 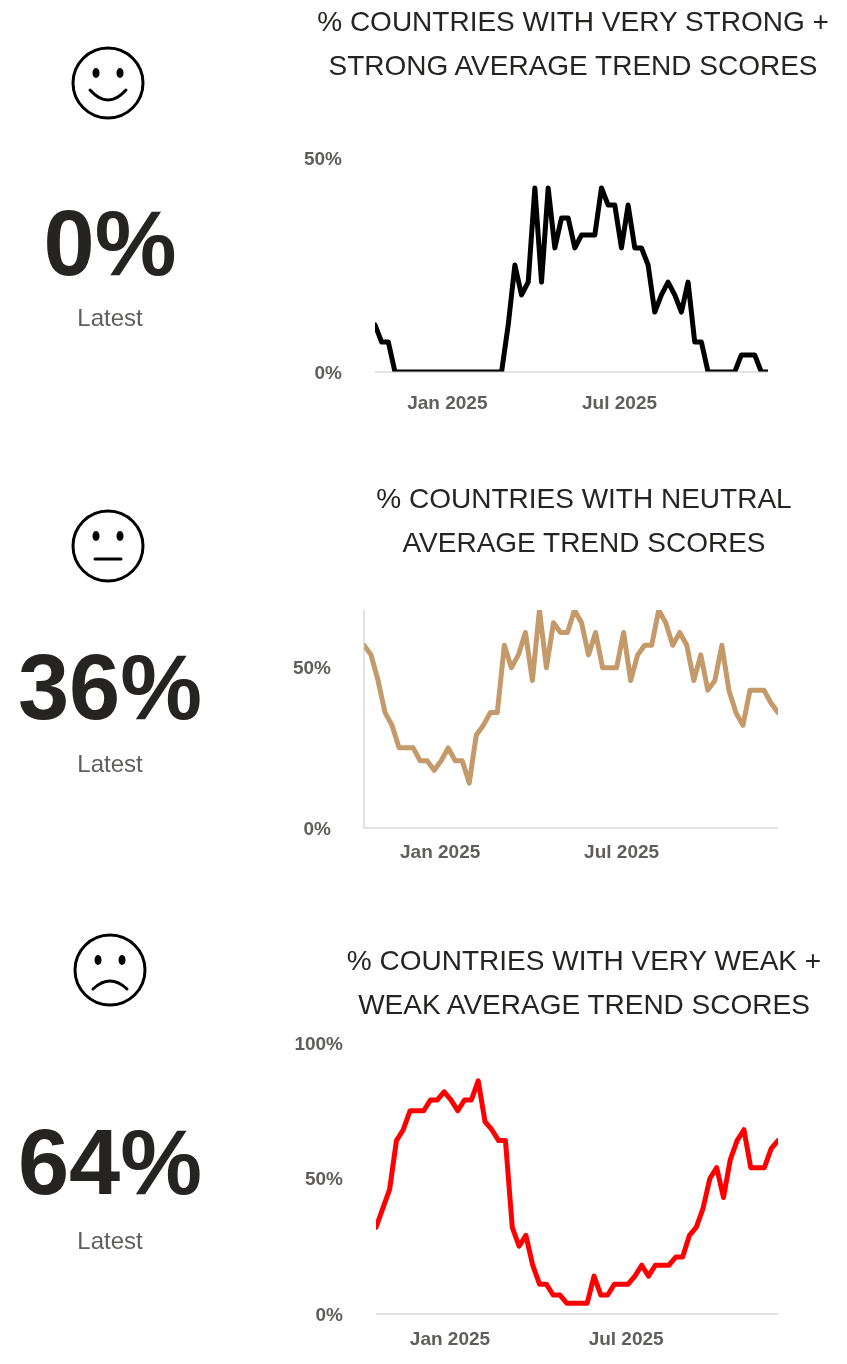 I want to click on chart-title: % COUNTRIES WITH VERY WEAK + WEAK AVERAGE TREND SCORES, so click(x=584, y=983).